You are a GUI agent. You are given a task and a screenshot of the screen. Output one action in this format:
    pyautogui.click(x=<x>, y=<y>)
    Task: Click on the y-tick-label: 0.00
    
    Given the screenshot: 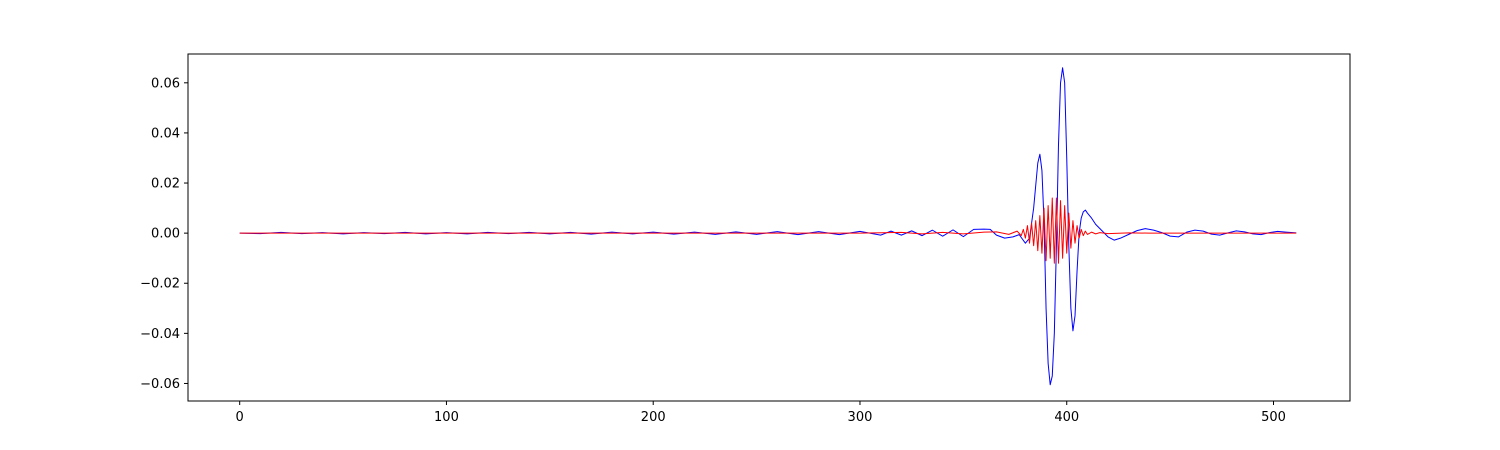 What is the action you would take?
    pyautogui.click(x=165, y=234)
    